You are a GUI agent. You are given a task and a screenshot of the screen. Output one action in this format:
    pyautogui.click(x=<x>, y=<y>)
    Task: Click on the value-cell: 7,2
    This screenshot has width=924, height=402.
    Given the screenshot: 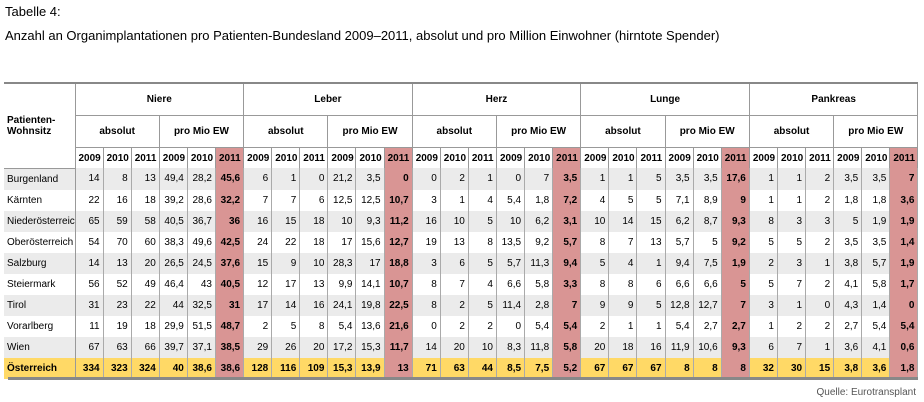 What is the action you would take?
    pyautogui.click(x=567, y=200)
    